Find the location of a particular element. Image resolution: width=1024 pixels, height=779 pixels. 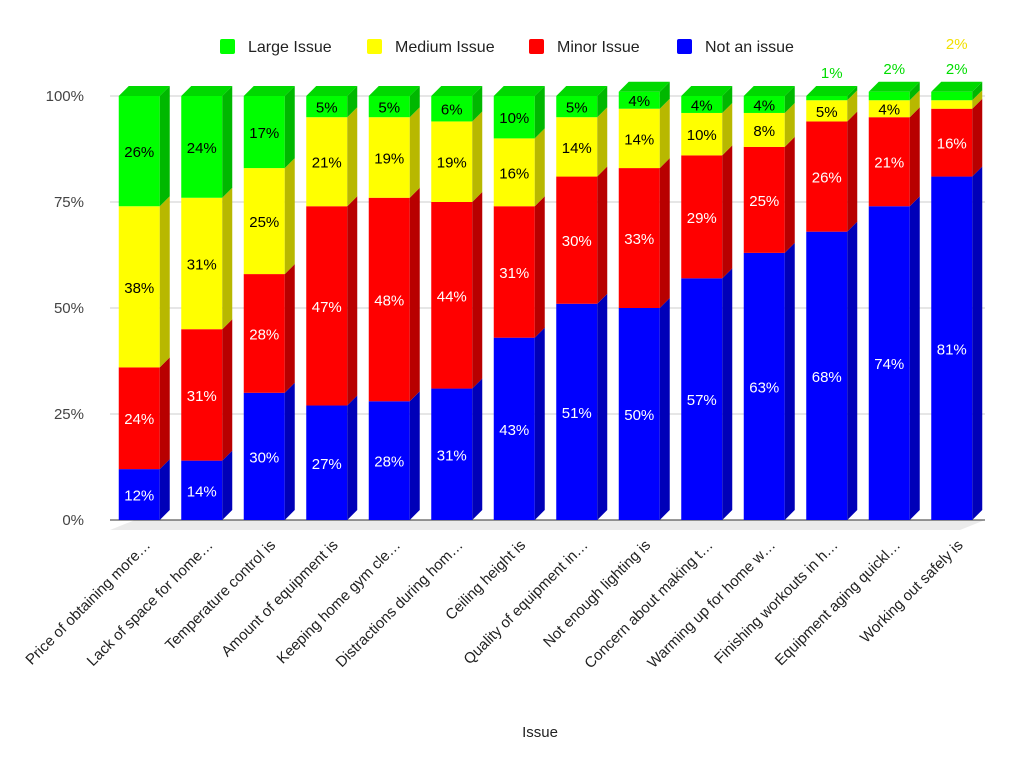

bar-stack: 31% 44% 19% 6% is located at coordinates (457, 303).